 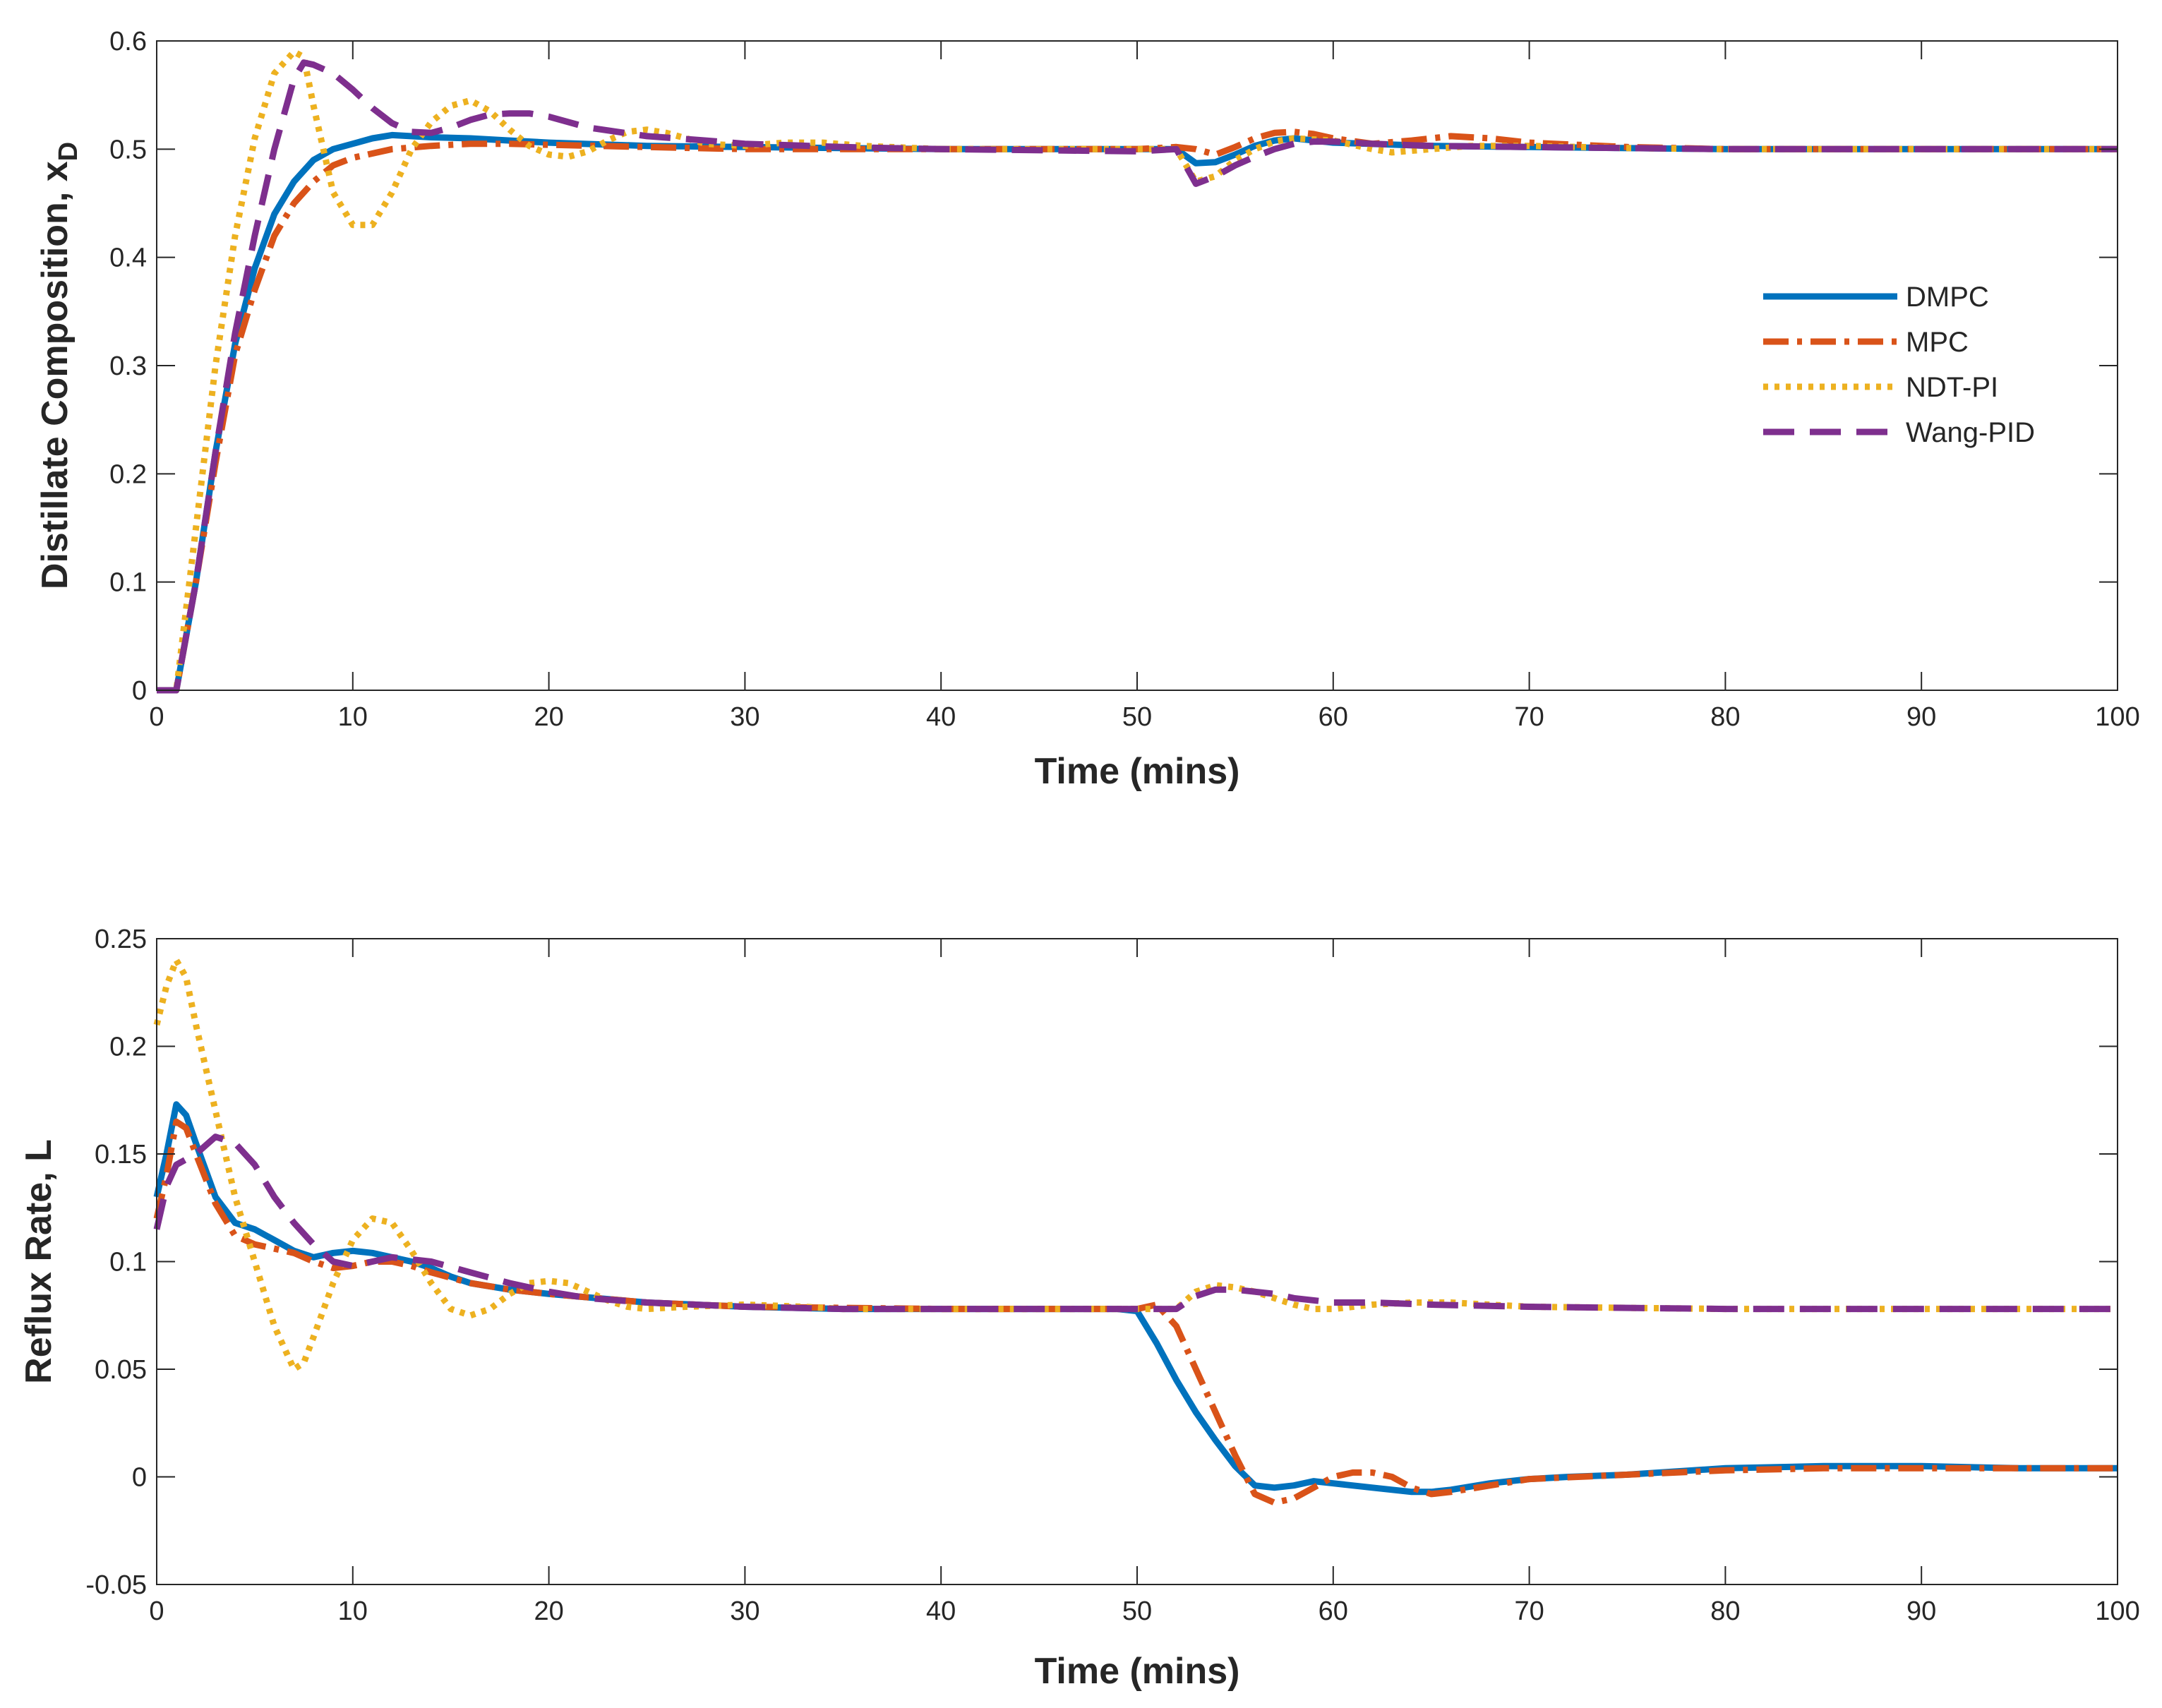 I want to click on bottom-x-tick-label: 50, so click(x=1137, y=1611).